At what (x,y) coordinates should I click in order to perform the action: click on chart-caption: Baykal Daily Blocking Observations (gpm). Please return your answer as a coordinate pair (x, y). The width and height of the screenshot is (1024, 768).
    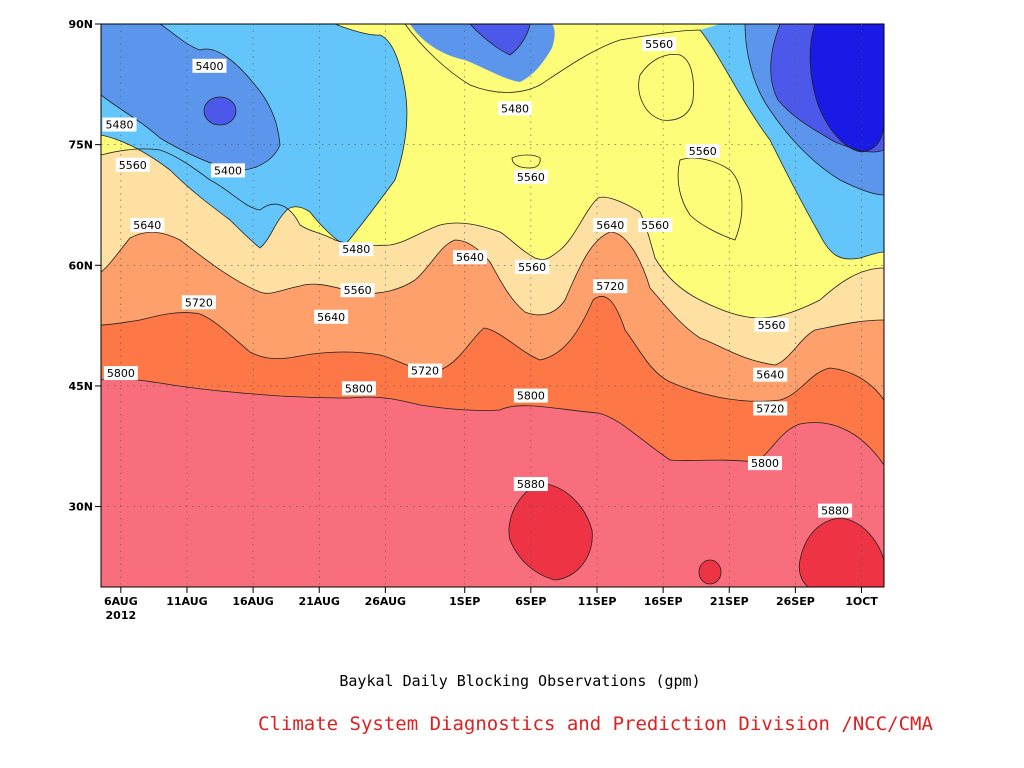
    Looking at the image, I should click on (520, 681).